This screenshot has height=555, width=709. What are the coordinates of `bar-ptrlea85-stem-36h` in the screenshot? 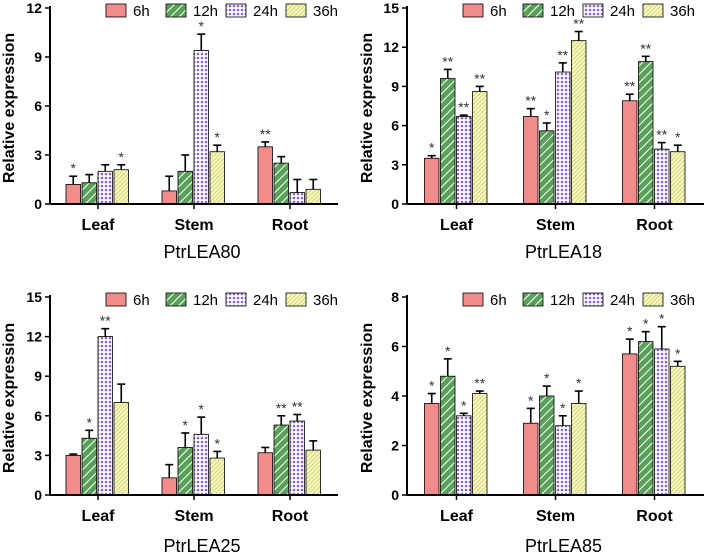 It's located at (579, 449).